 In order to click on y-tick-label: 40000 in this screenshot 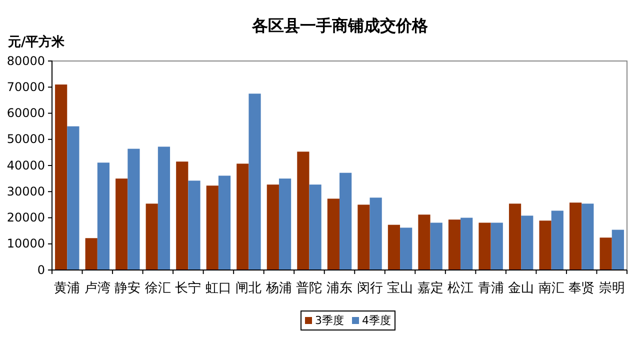, I will do `click(25, 165)`.